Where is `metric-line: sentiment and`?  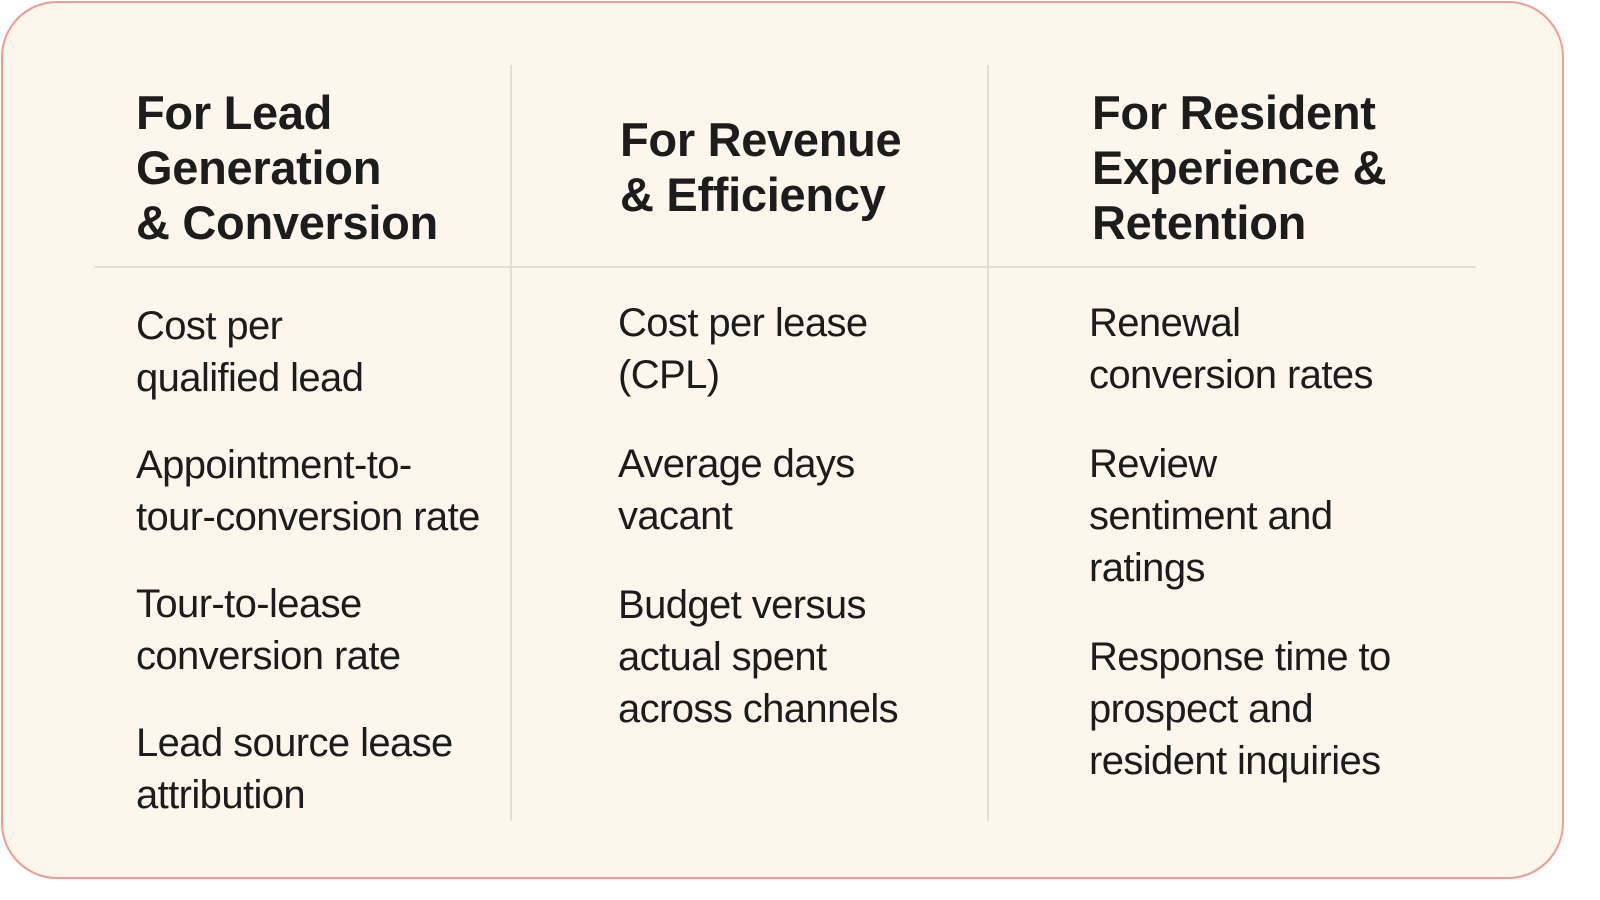
metric-line: sentiment and is located at coordinates (1211, 516).